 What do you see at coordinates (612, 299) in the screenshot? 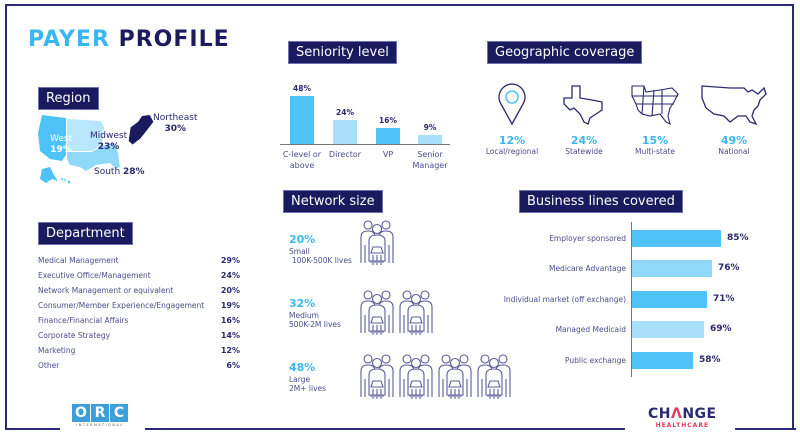
I see `business-row-individual: Individual market (off exchange) 71%` at bounding box center [612, 299].